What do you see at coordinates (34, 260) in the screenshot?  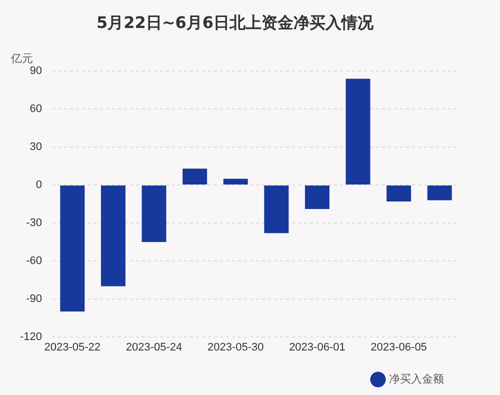 I see `y-tick-label: -60` at bounding box center [34, 260].